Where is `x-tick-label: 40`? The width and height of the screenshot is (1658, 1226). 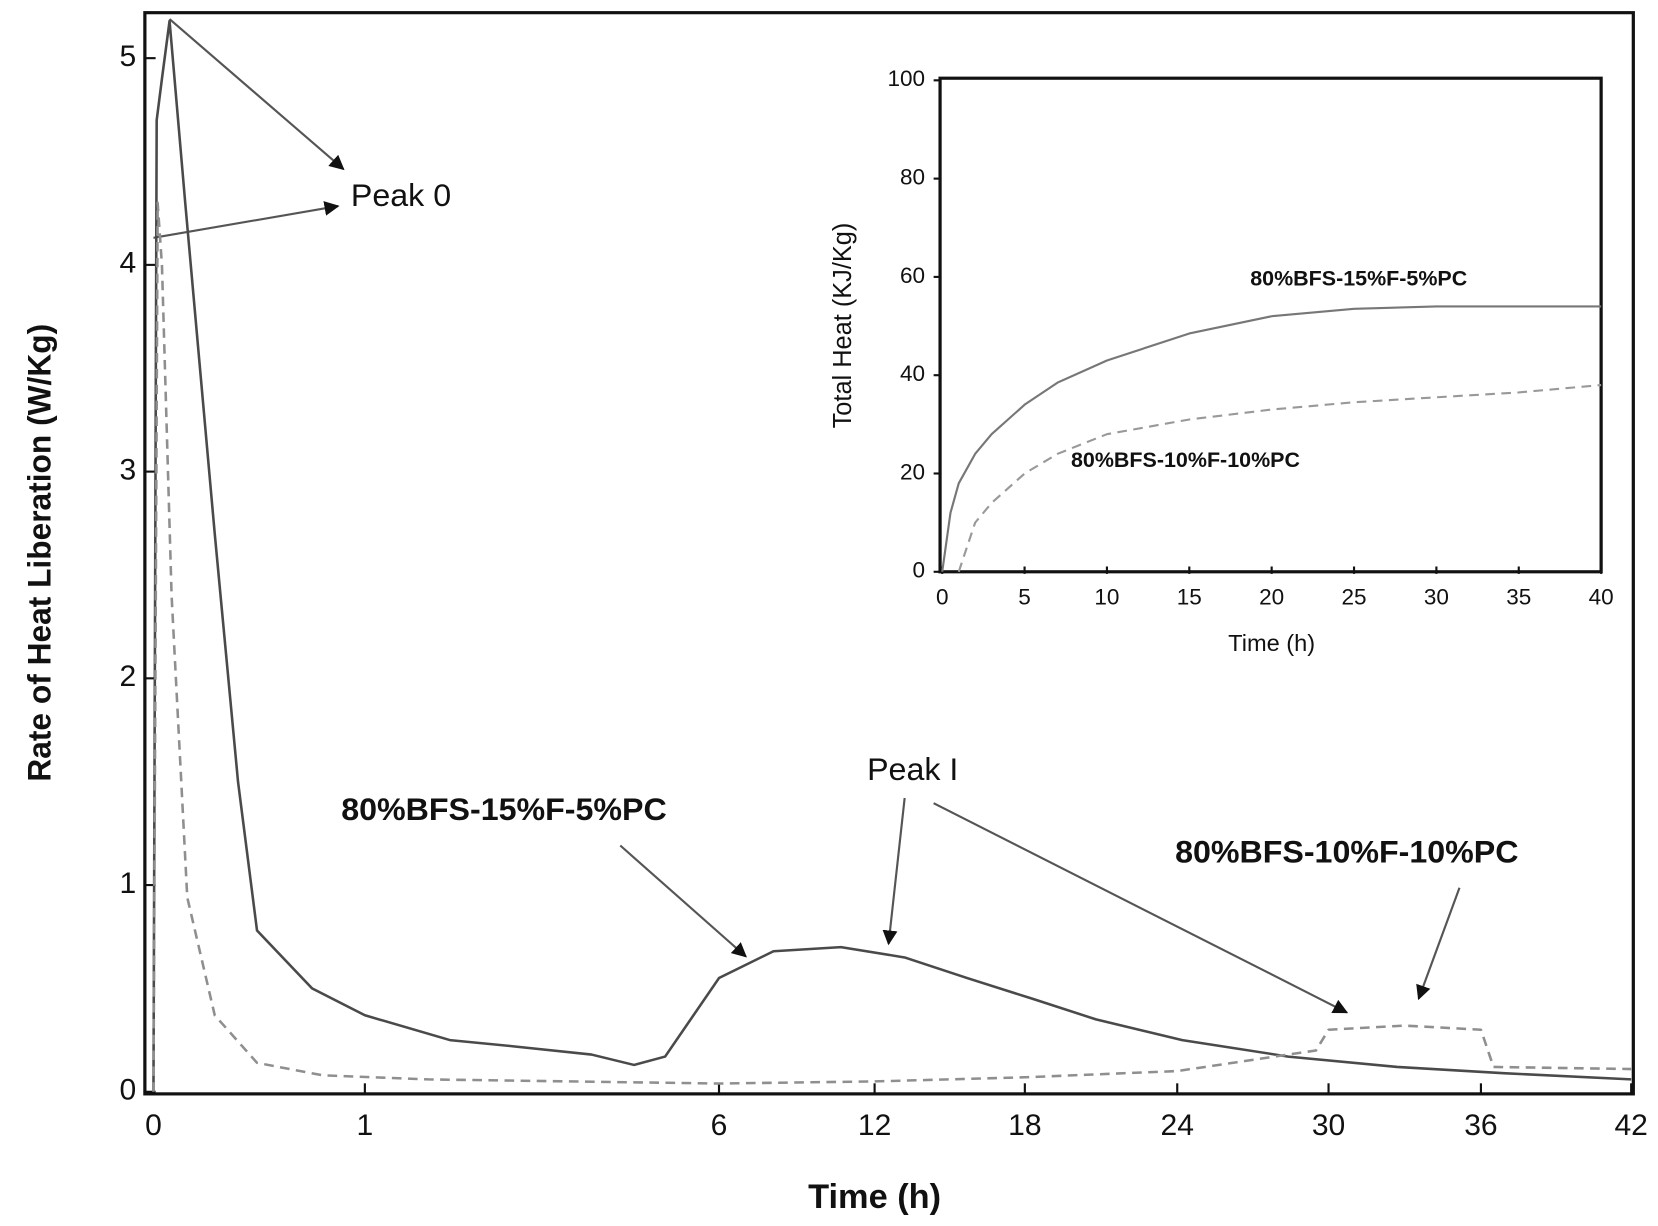
x-tick-label: 40 is located at coordinates (1601, 596).